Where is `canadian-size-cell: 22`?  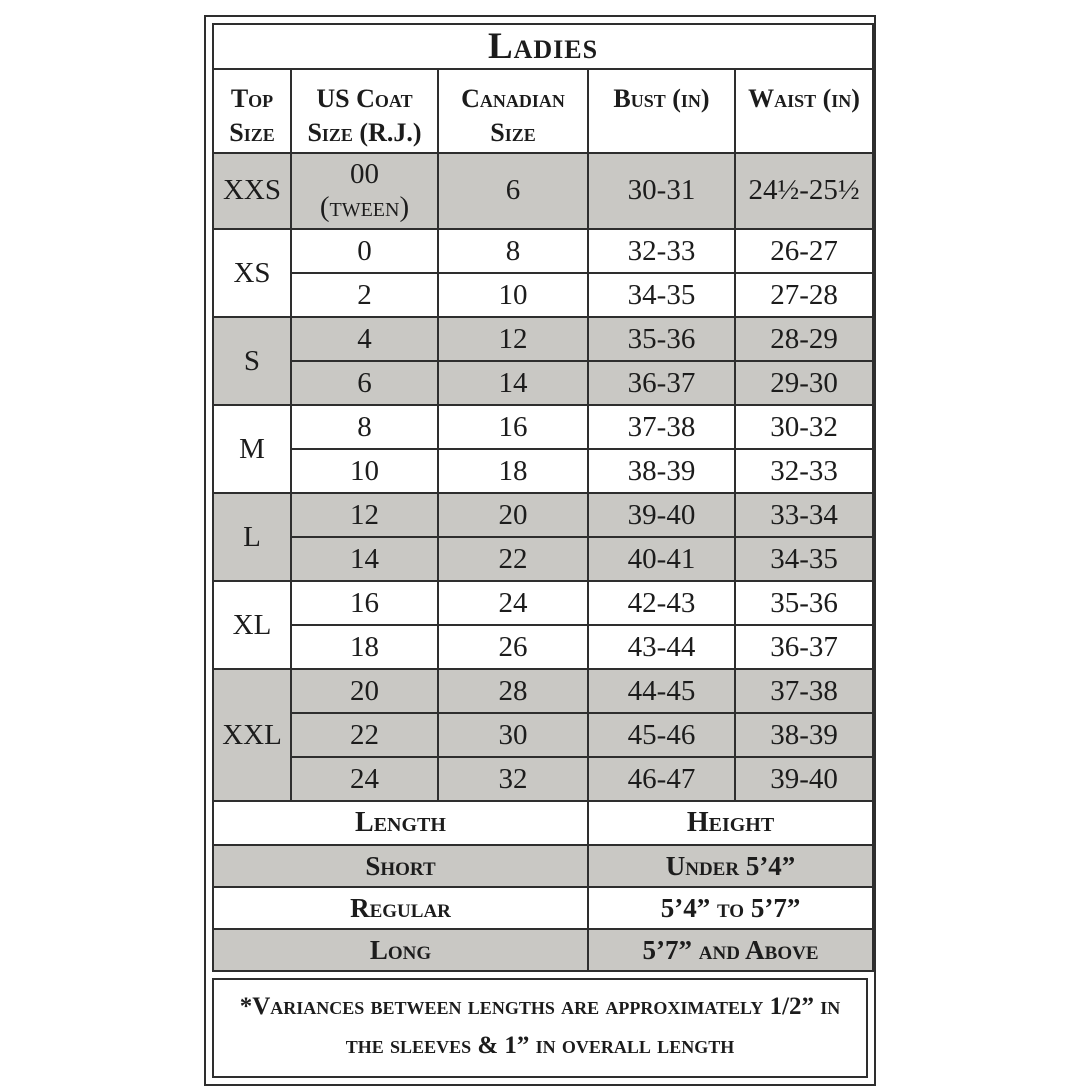
canadian-size-cell: 22 is located at coordinates (513, 559).